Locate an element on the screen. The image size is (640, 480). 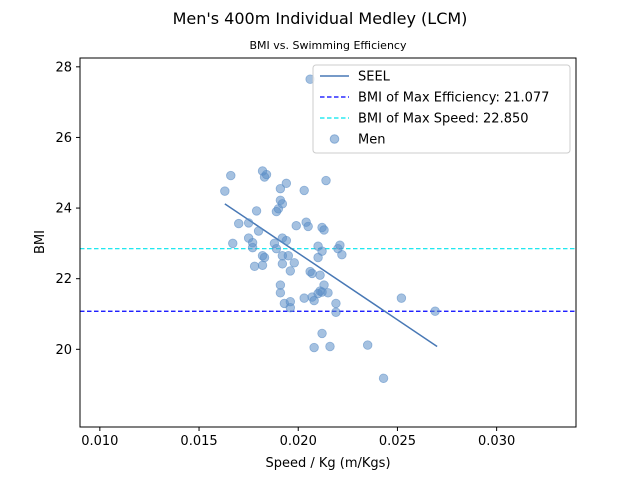
y-axis-label: BMI is located at coordinates (40, 242).